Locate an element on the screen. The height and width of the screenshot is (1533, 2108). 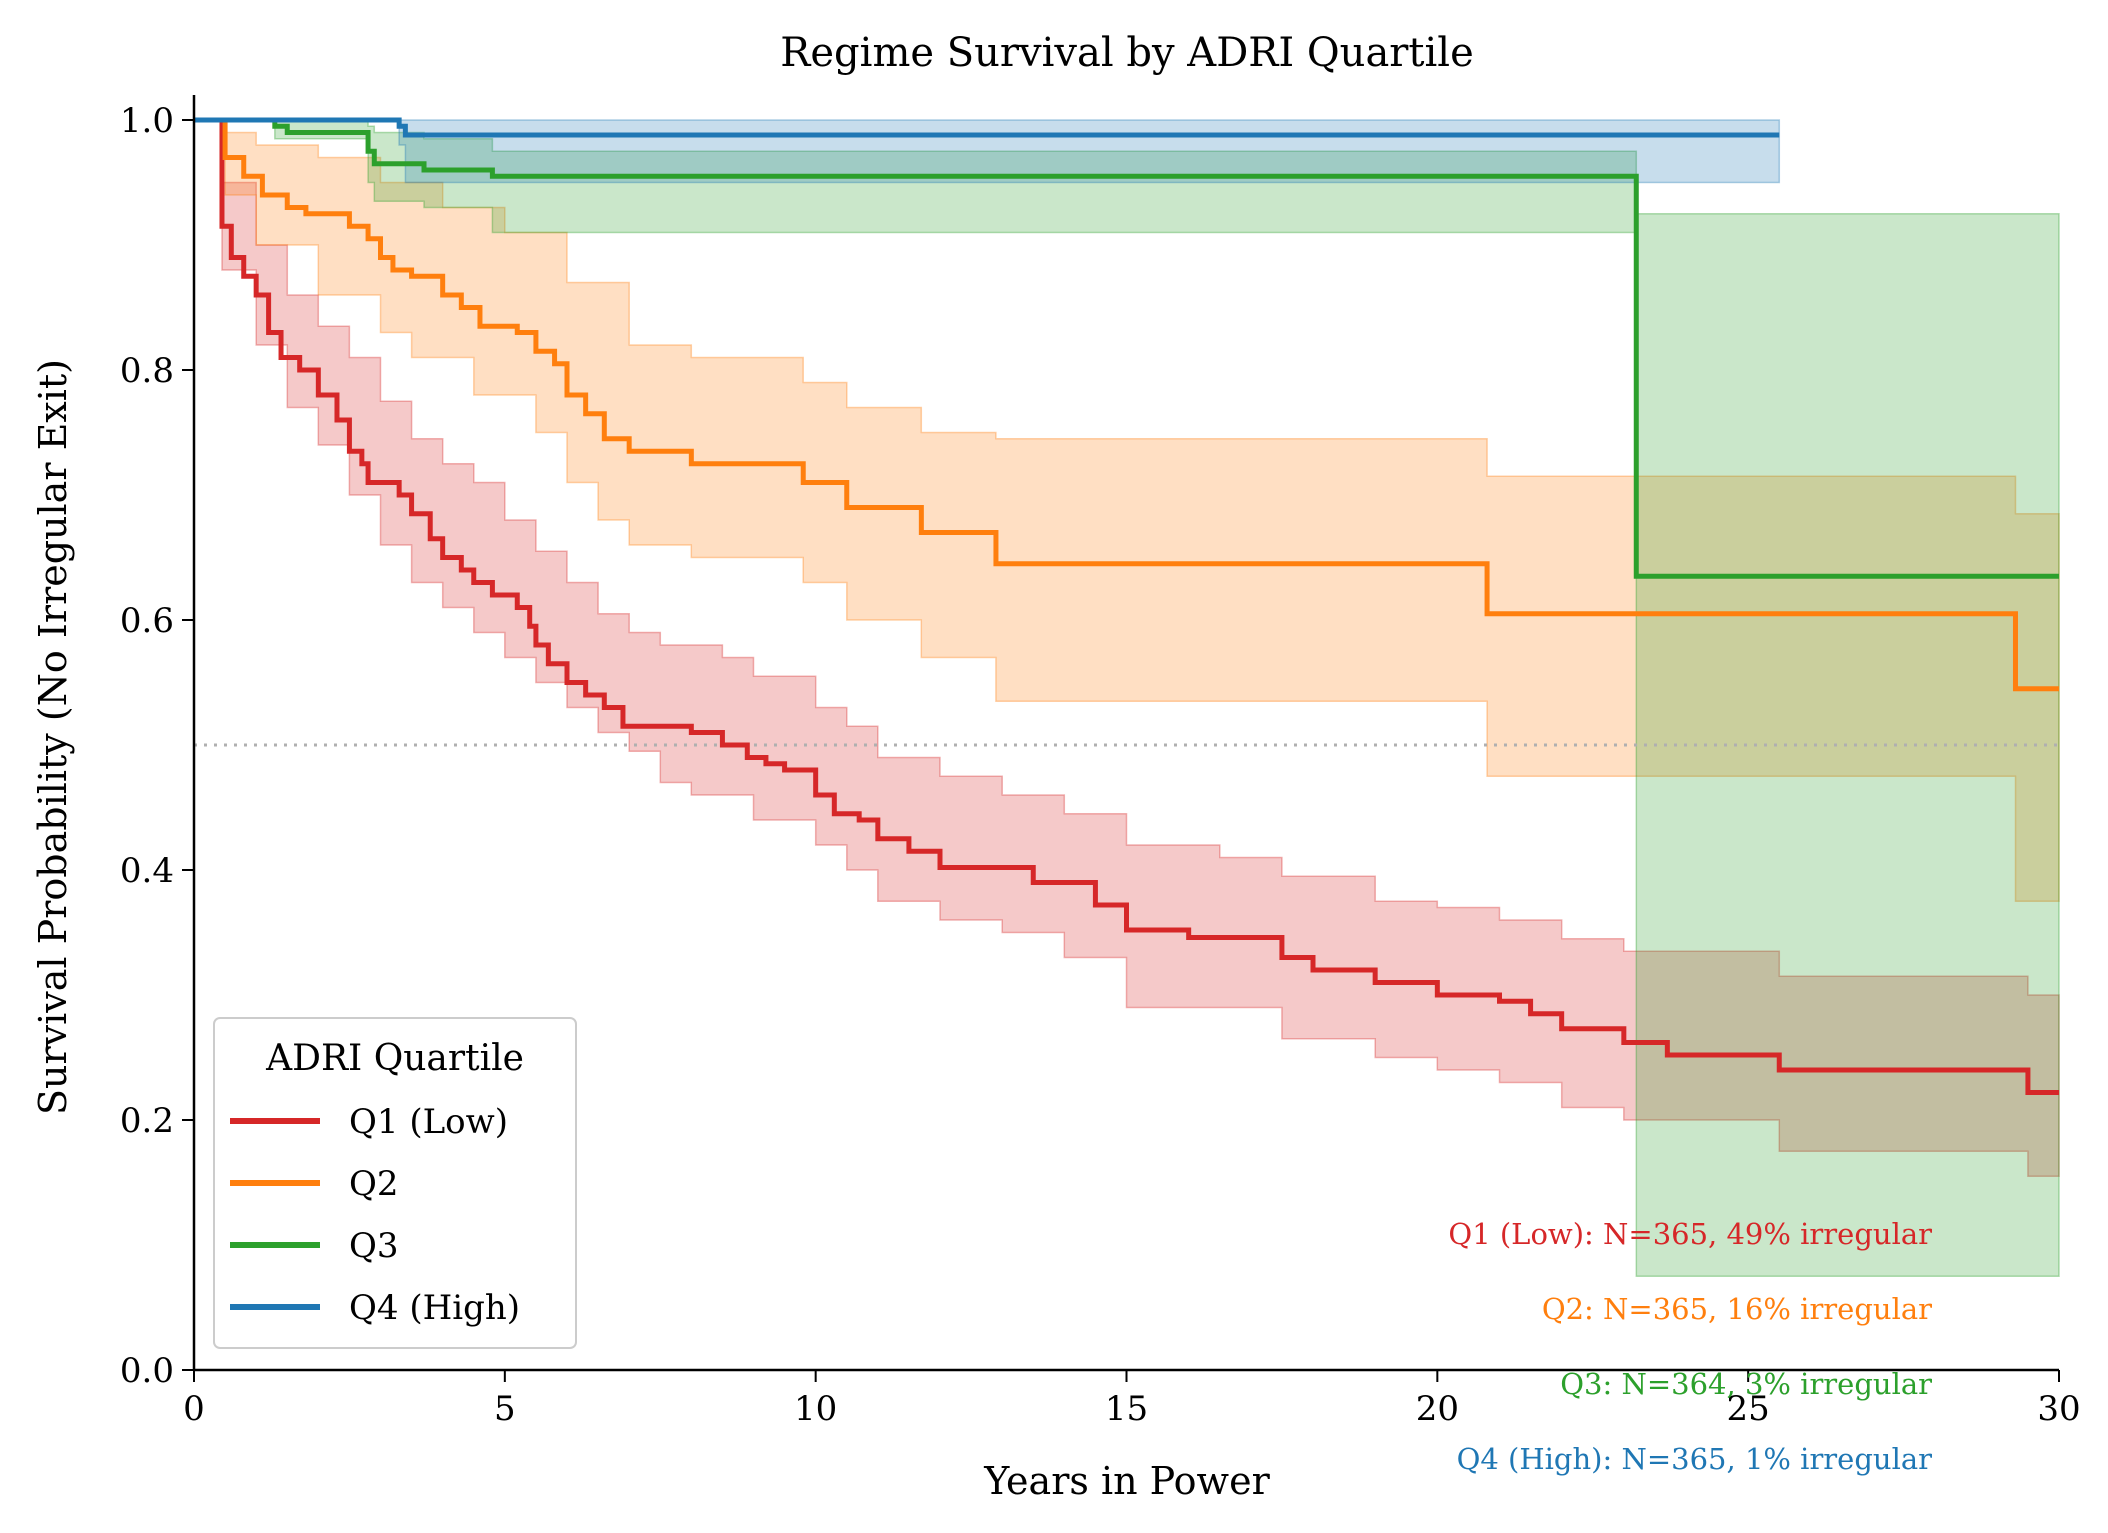
legend-label-q1: Q1 (Low) is located at coordinates (428, 1122).